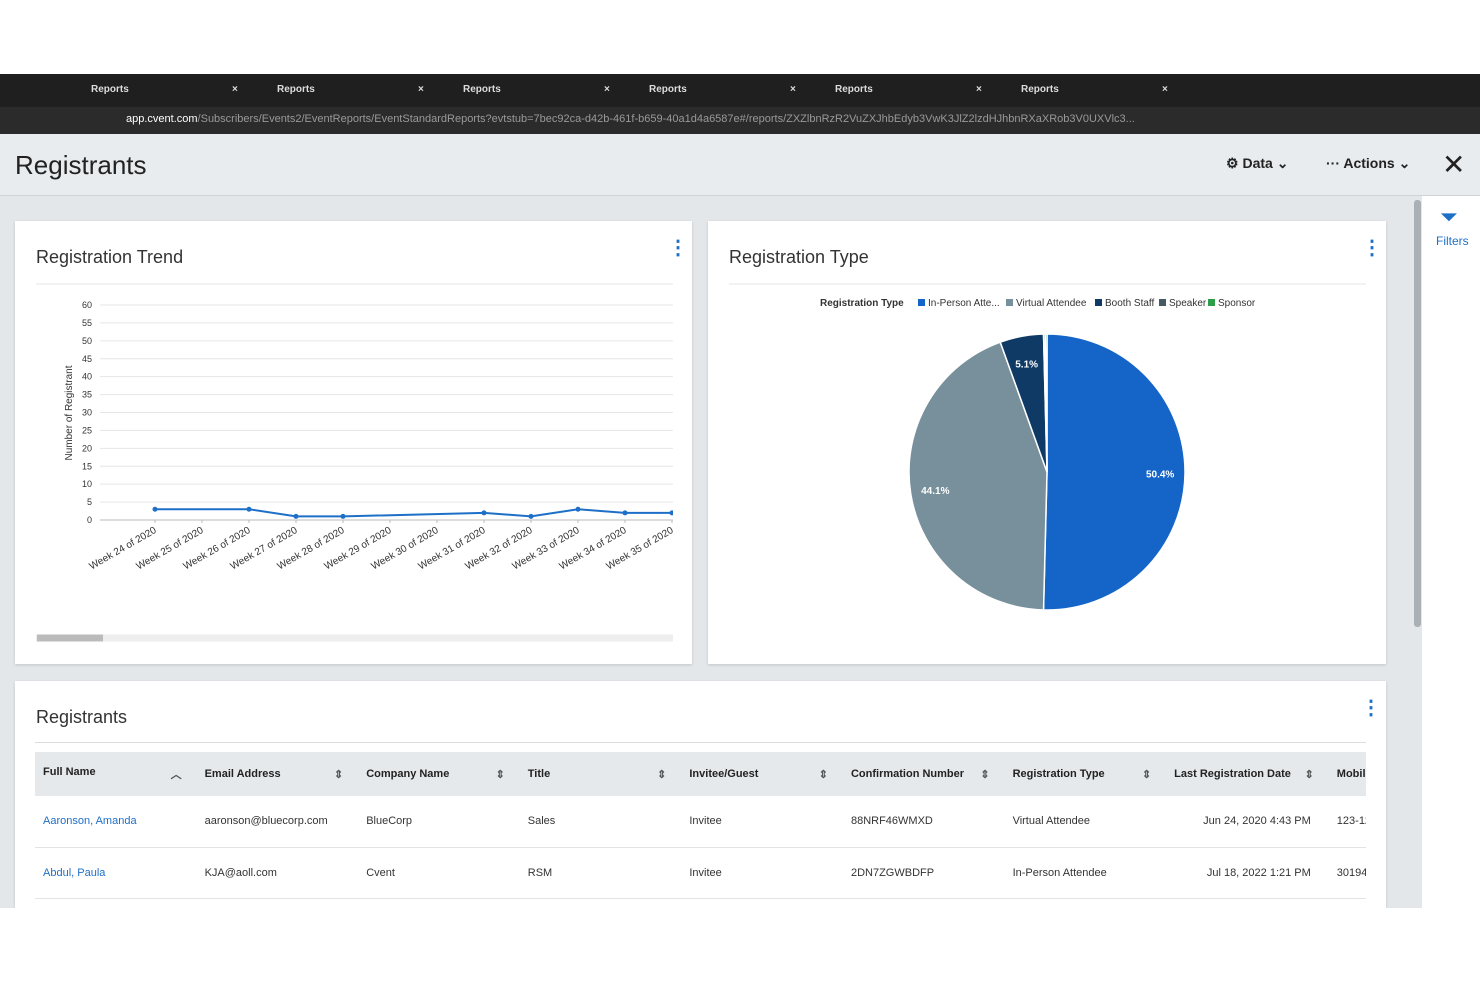 This screenshot has height=987, width=1480. Describe the element at coordinates (408, 773) in the screenshot. I see `header-text: Company Name` at that location.